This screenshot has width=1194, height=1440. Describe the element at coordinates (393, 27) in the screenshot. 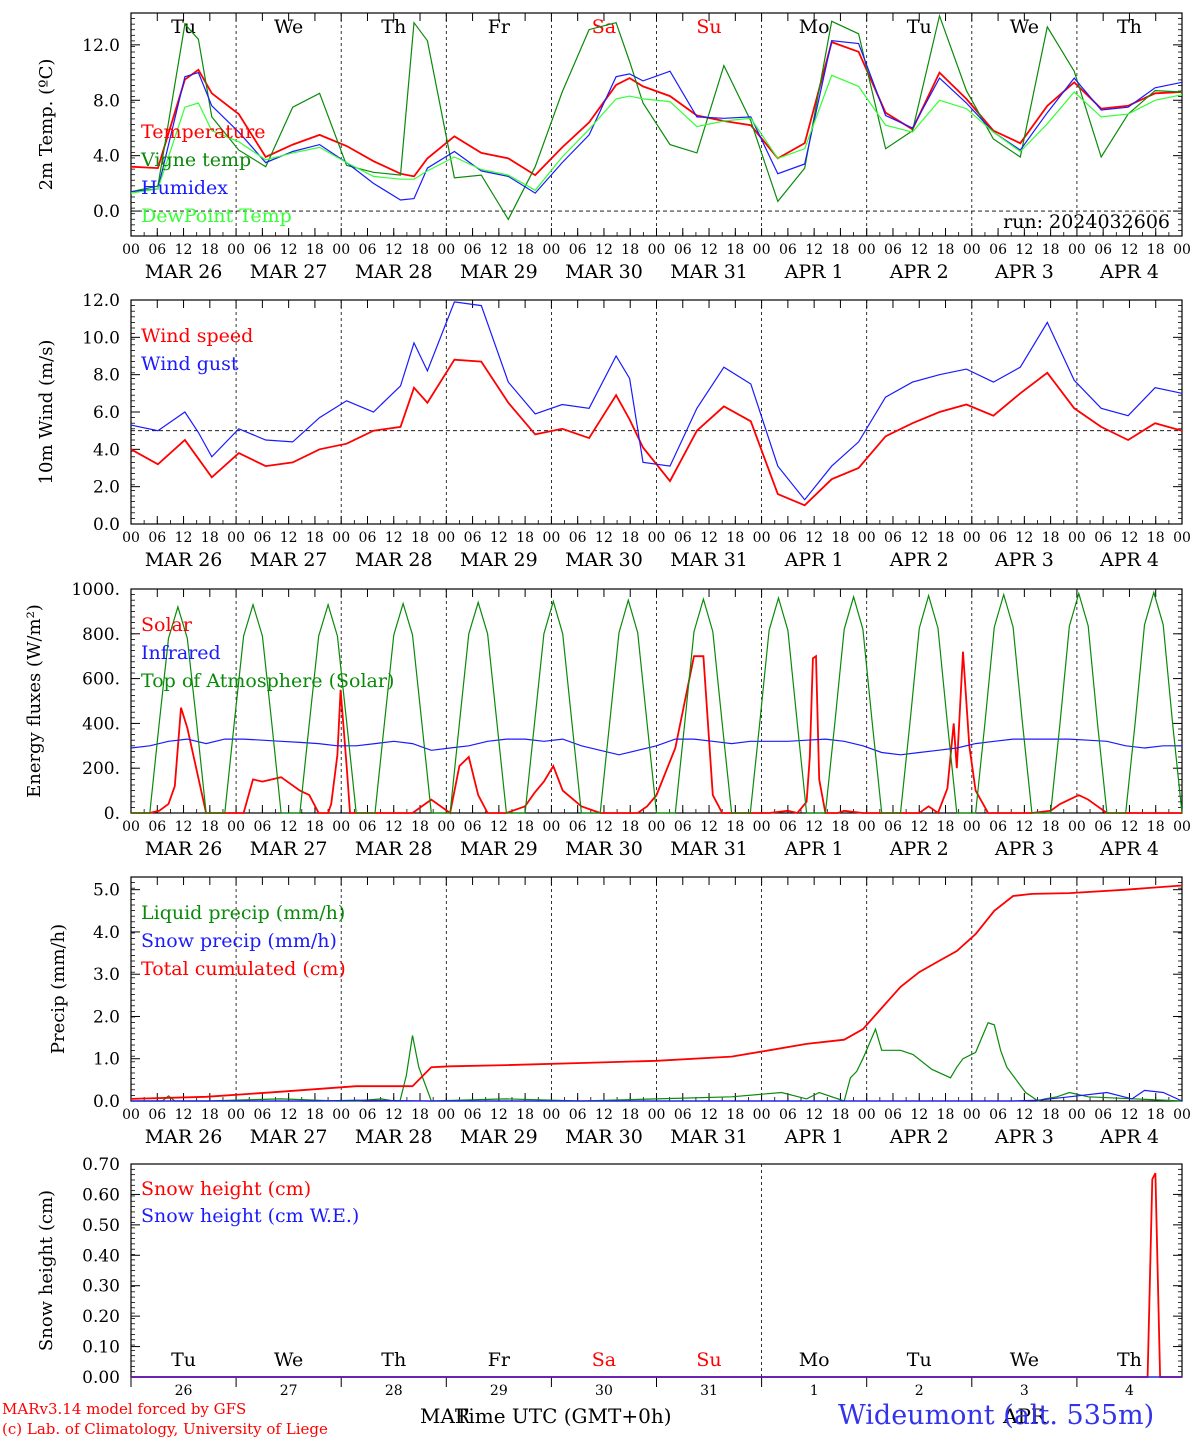

I see `weekday-label: Th` at that location.